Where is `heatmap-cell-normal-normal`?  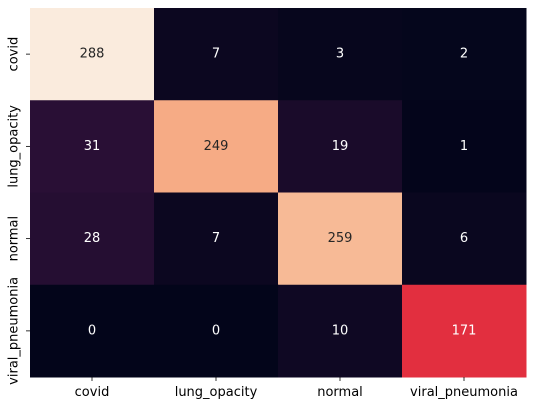
heatmap-cell-normal-normal is located at coordinates (340, 239).